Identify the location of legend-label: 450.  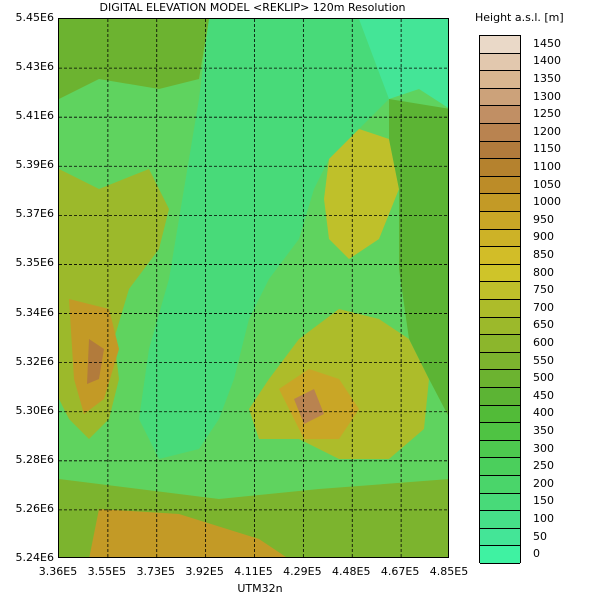
(543, 395).